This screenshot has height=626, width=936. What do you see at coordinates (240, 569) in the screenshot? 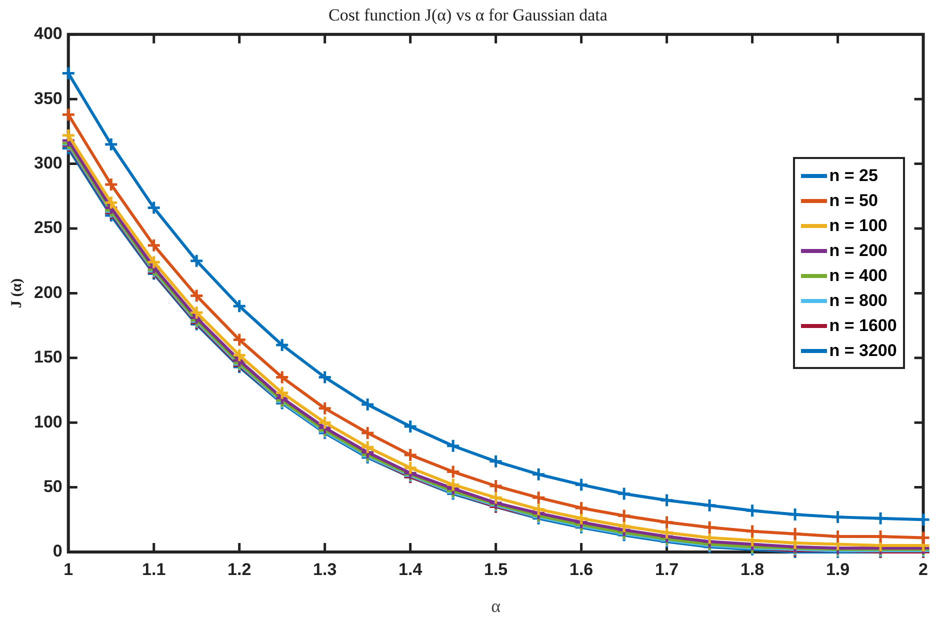
I see `x-tick-label: 1.2` at bounding box center [240, 569].